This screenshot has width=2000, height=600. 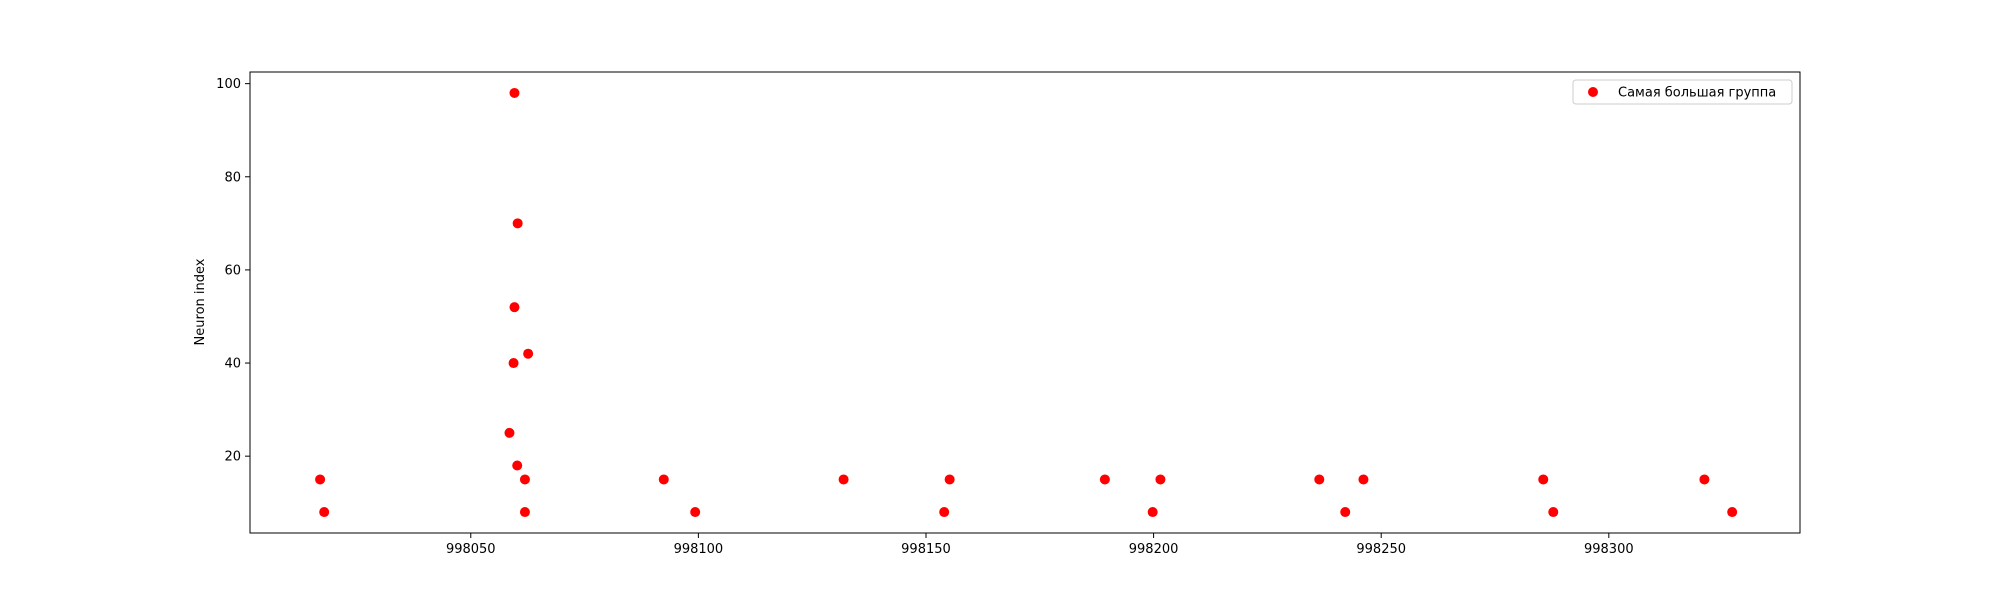 What do you see at coordinates (1040, 545) in the screenshot?
I see `x-axis: 998050 998100 998150 998200 998250 998300` at bounding box center [1040, 545].